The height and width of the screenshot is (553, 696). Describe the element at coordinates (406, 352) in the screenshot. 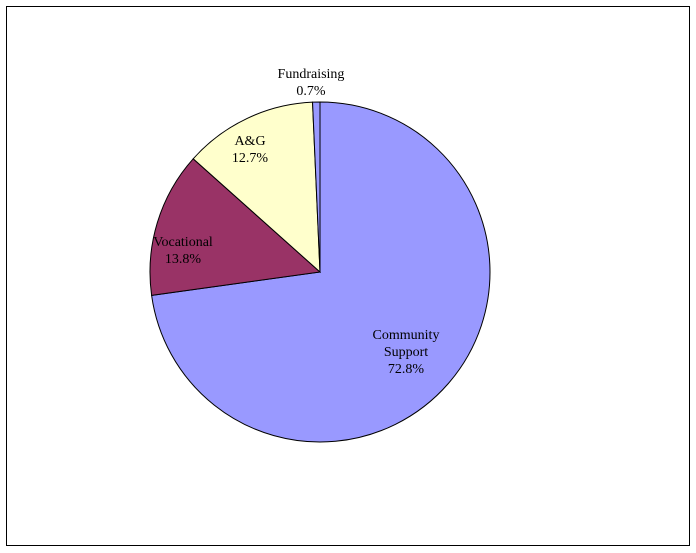

I see `data-label-community-support: Community Support 72.8%` at that location.